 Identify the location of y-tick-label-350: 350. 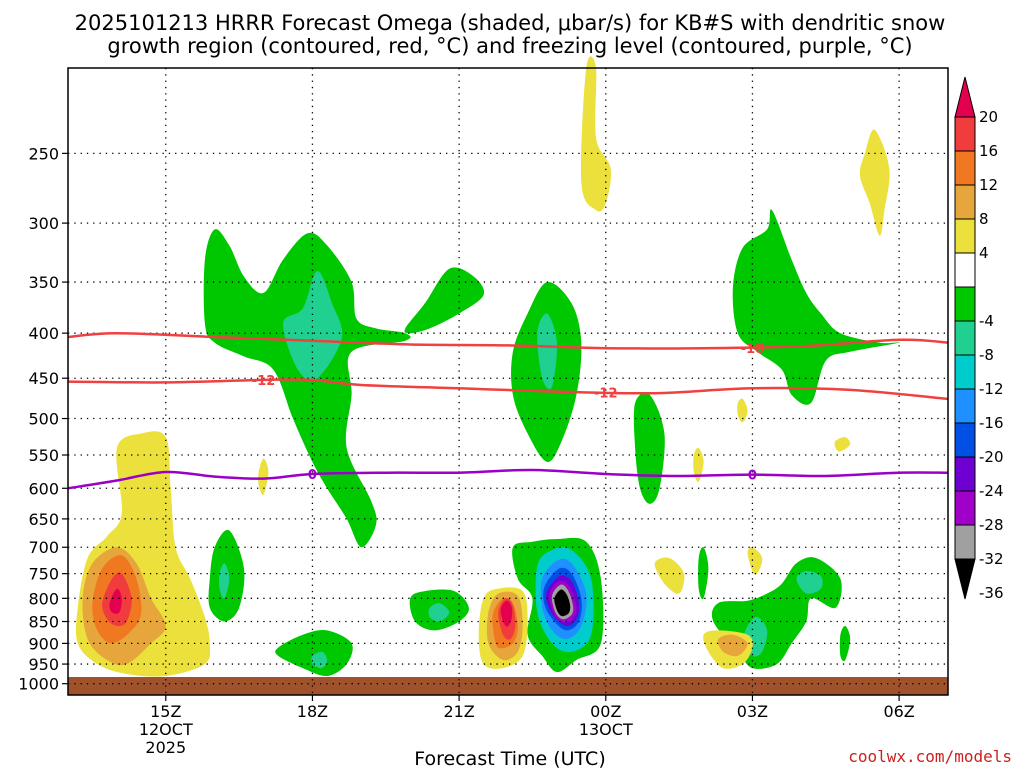
(43, 282).